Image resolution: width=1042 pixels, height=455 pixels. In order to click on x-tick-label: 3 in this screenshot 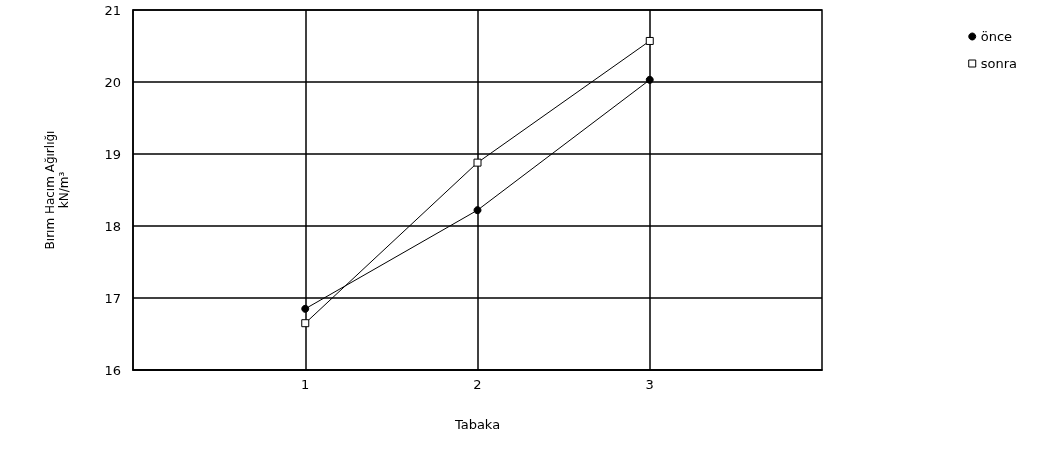, I will do `click(649, 384)`.